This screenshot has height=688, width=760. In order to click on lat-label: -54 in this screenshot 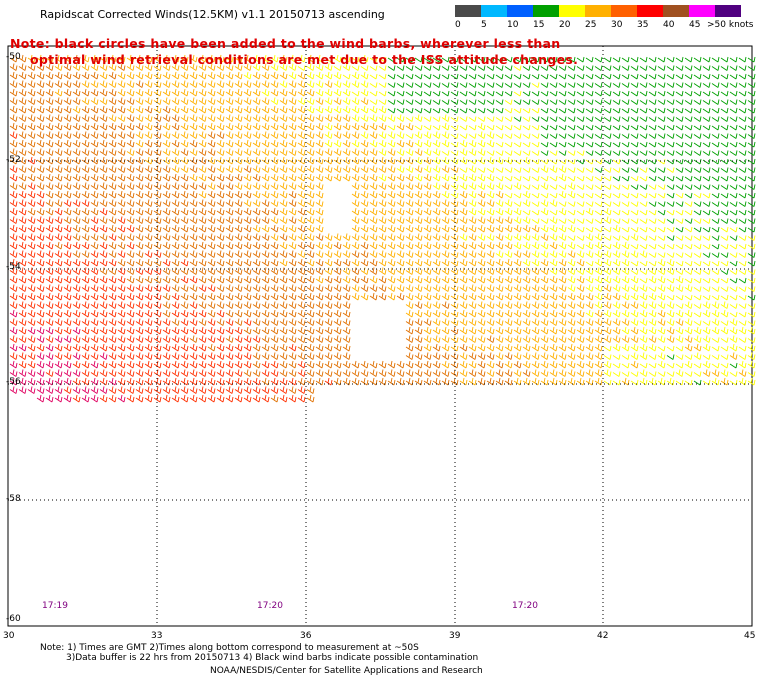, I will do `click(13, 267)`.